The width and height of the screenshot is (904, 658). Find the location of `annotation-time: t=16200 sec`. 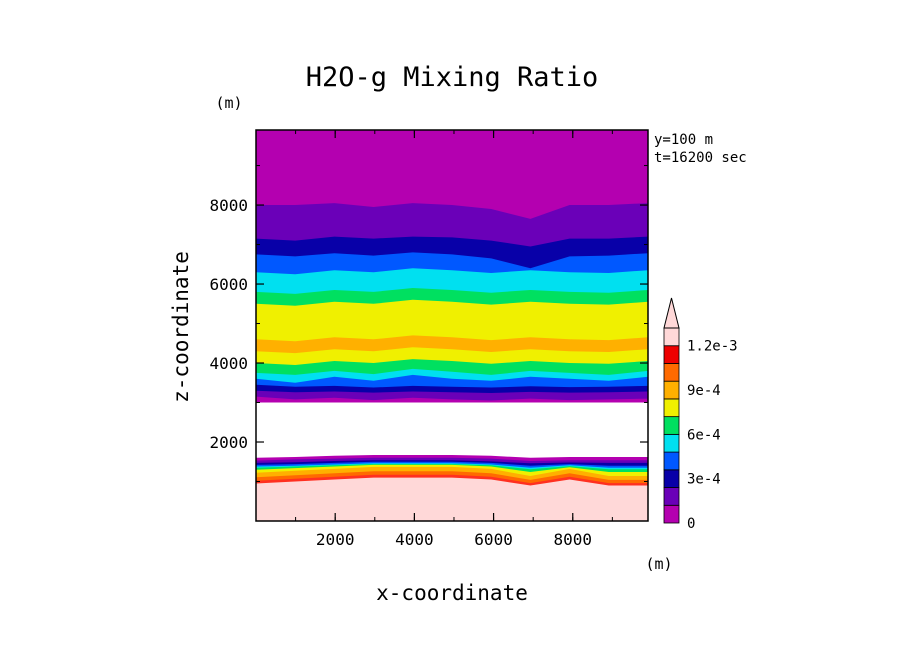

annotation-time: t=16200 sec is located at coordinates (700, 158).